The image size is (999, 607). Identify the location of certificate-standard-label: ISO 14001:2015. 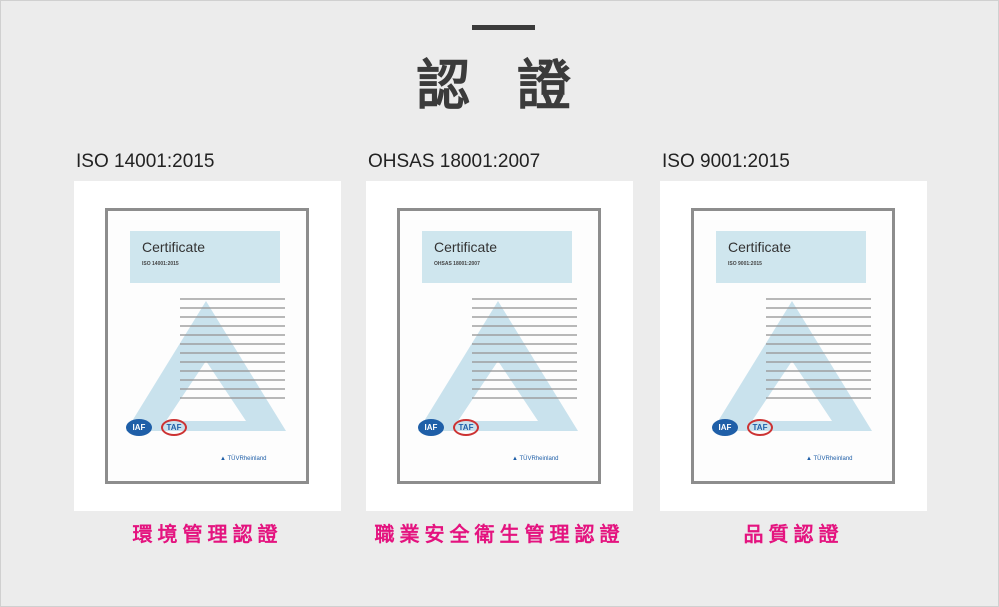
(145, 161).